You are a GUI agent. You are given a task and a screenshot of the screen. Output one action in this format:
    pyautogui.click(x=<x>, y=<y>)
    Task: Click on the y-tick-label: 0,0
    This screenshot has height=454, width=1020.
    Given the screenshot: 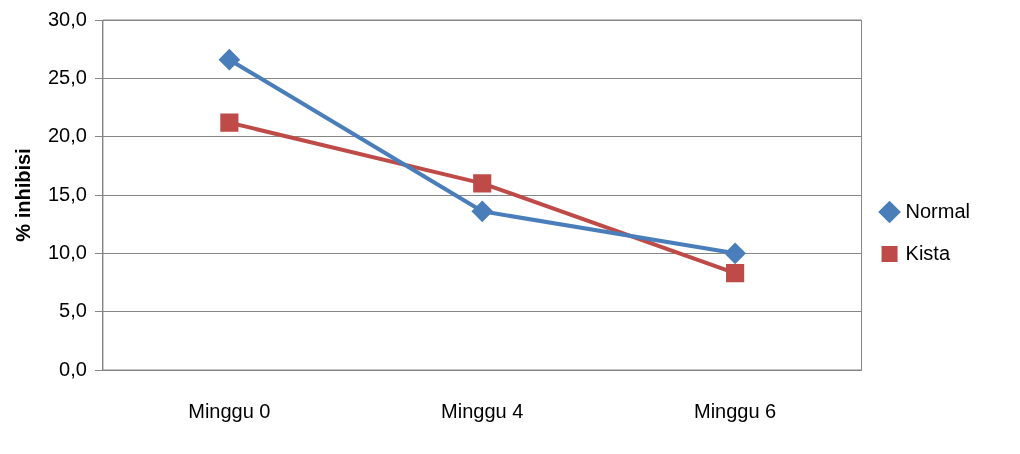 What is the action you would take?
    pyautogui.click(x=73, y=368)
    